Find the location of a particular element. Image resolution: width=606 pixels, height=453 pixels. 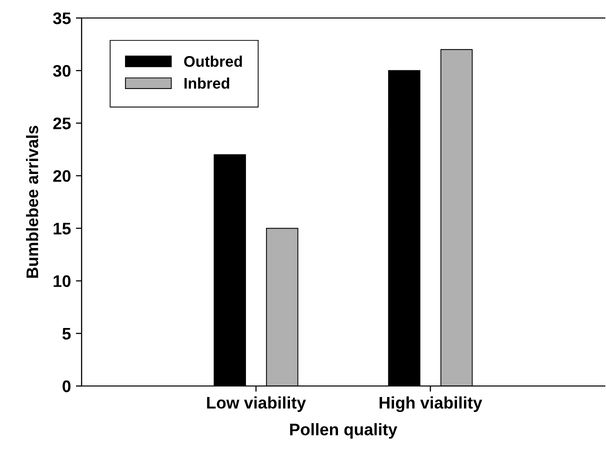

y-tick-label: 25 is located at coordinates (62, 124).